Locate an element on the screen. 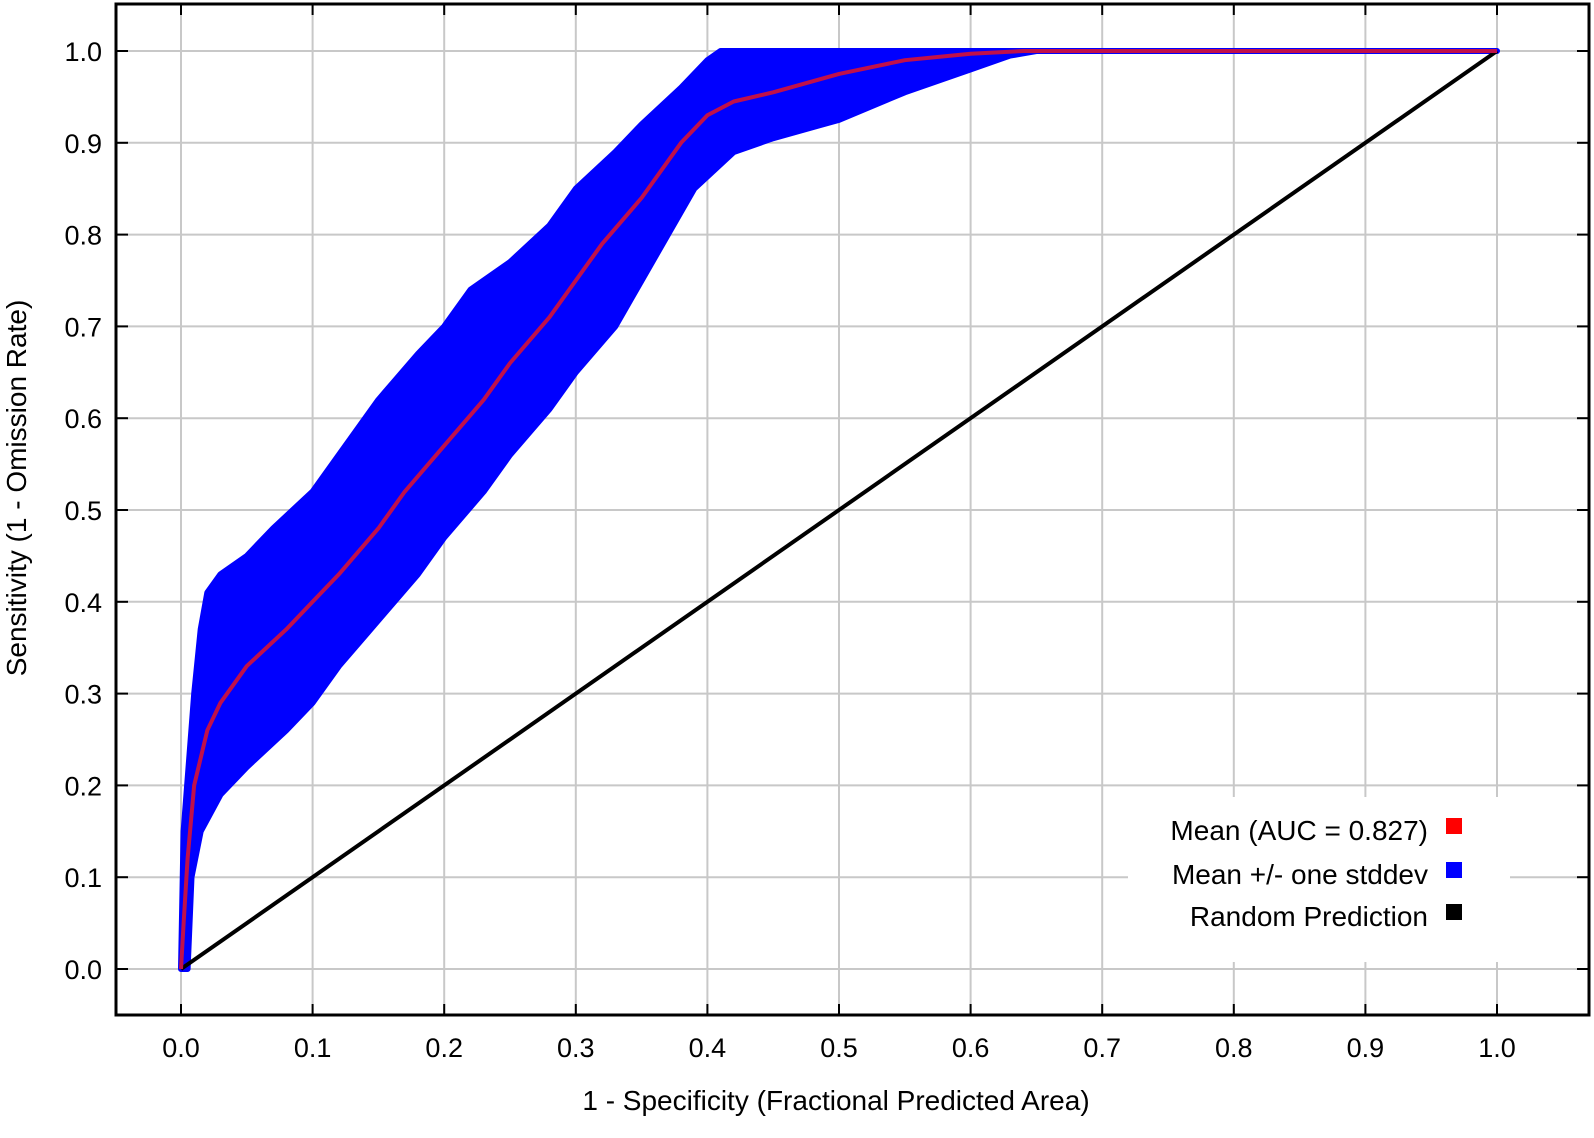 The height and width of the screenshot is (1138, 1594). y-tick-label: 0.5 is located at coordinates (83, 511).